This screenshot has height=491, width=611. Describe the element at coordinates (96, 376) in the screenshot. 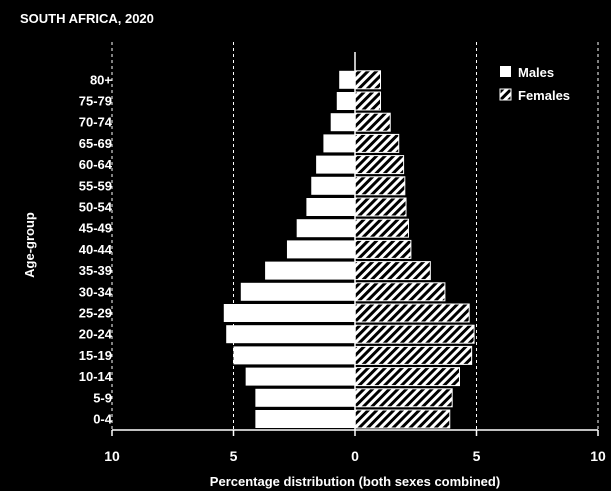

I see `y-tick-label: 10-14` at that location.